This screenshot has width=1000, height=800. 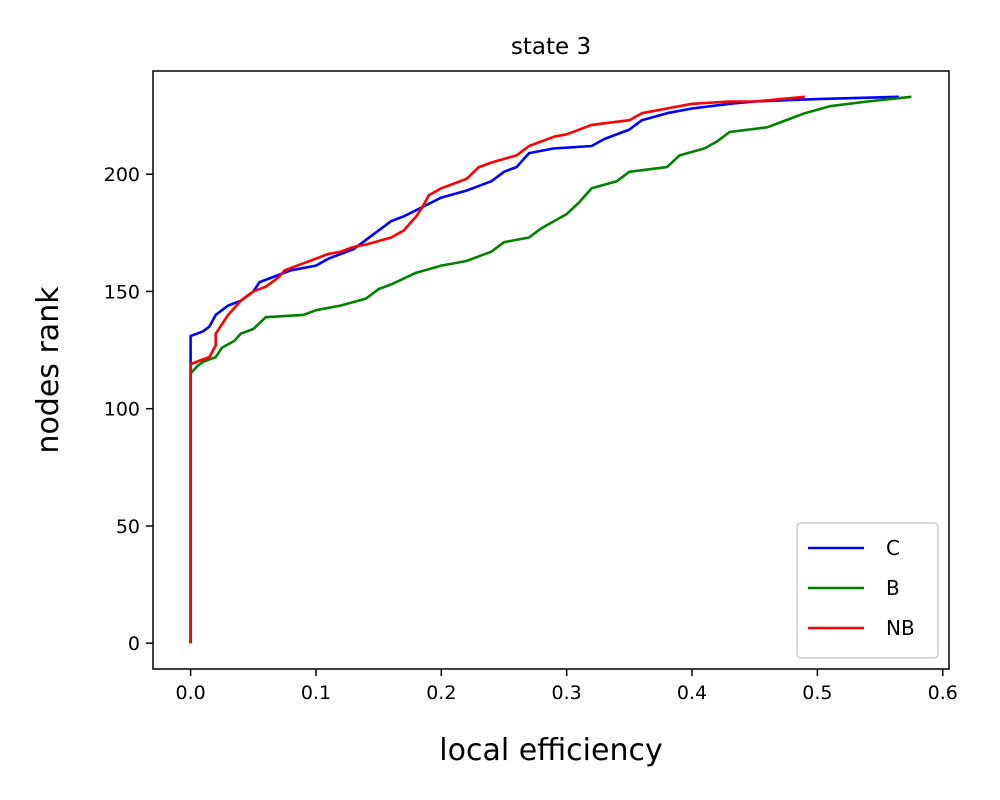 I want to click on y-tick-label: 0, so click(x=134, y=644).